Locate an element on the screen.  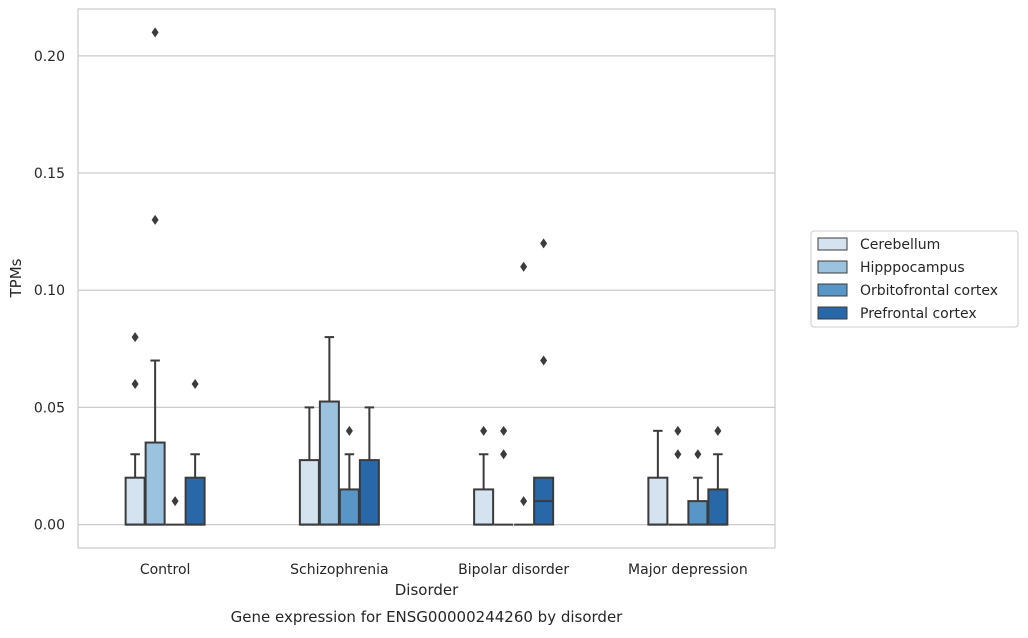
x-tick-label: Major depression is located at coordinates (688, 570).